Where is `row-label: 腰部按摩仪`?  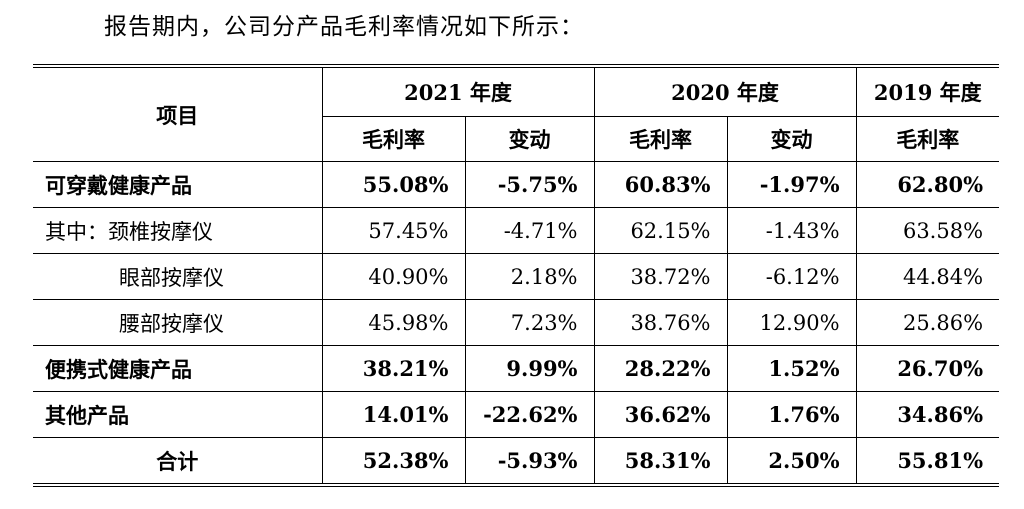
row-label: 腰部按摩仪 is located at coordinates (178, 322).